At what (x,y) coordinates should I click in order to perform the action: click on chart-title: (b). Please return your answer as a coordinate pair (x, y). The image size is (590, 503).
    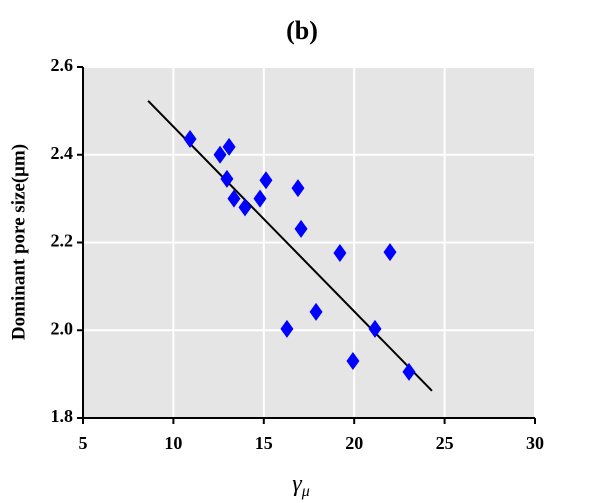
    Looking at the image, I should click on (302, 30).